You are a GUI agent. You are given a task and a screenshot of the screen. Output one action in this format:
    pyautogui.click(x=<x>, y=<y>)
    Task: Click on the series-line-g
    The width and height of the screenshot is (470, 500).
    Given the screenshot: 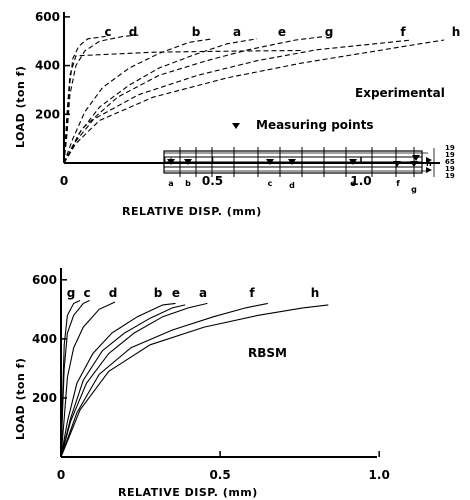 What is the action you would take?
    pyautogui.click(x=182, y=106)
    